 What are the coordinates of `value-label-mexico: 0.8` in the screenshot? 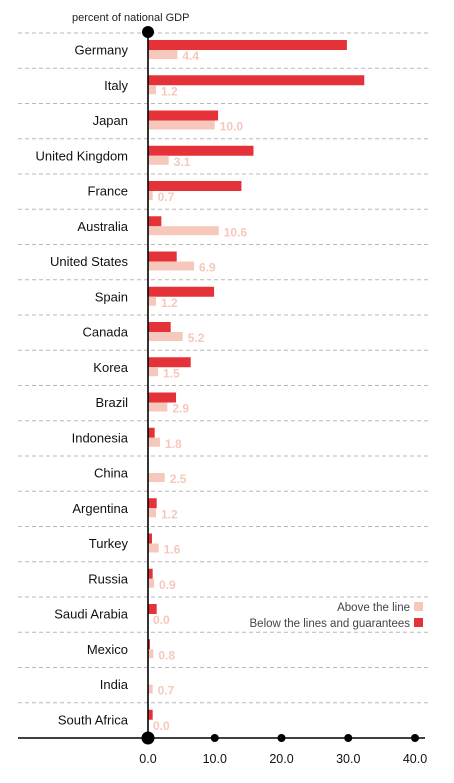 It's located at (166, 655).